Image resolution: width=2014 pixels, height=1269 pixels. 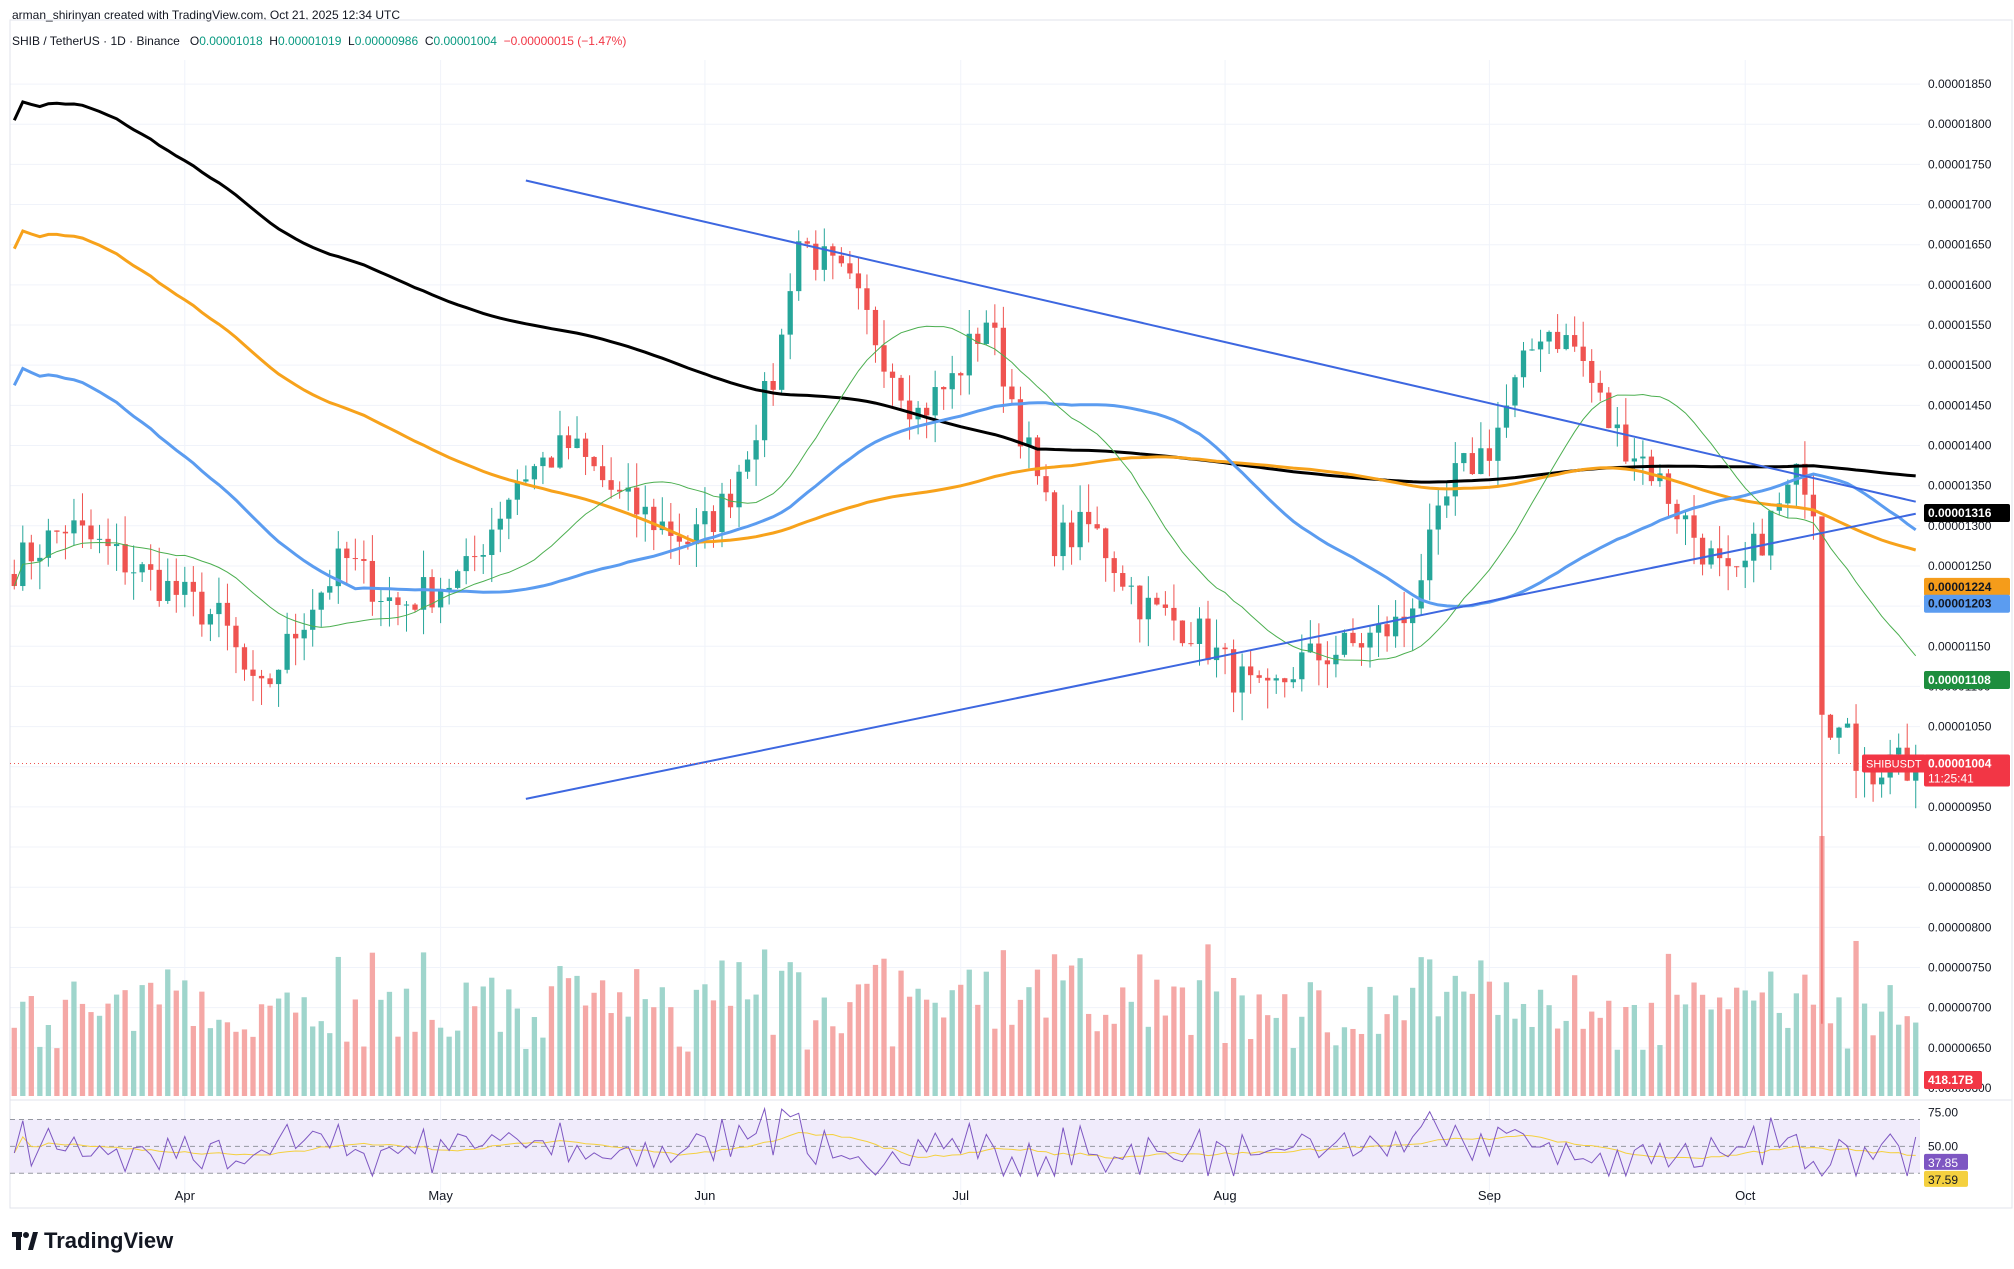 I want to click on x-tick-label: Jul, so click(x=960, y=1195).